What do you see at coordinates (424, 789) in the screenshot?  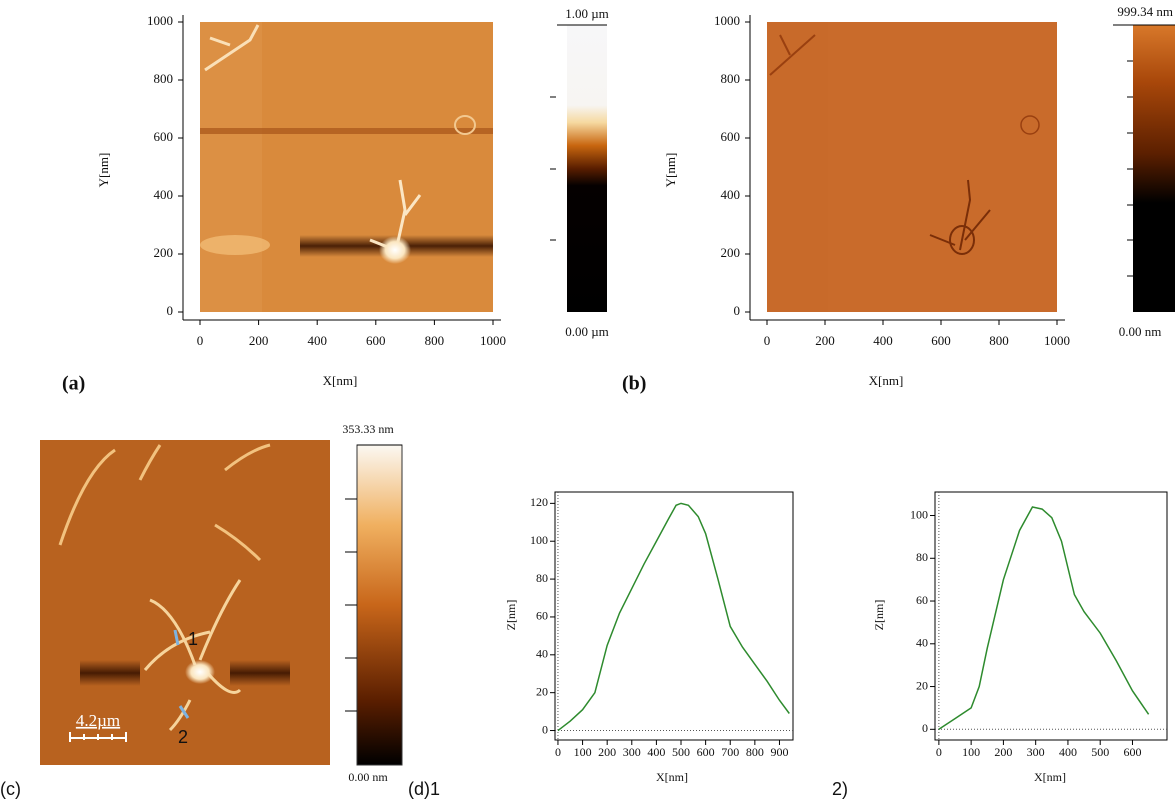 I see `panel-label: (d)1` at bounding box center [424, 789].